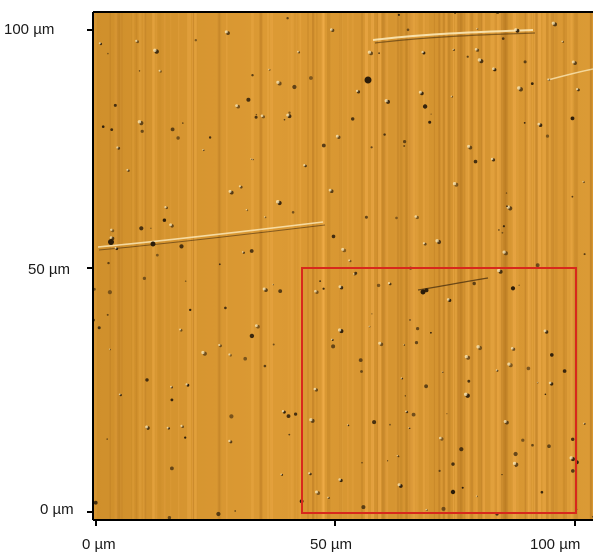 The width and height of the screenshot is (597, 560). Describe the element at coordinates (570, 74) in the screenshot. I see `scratch-right-edge` at that location.